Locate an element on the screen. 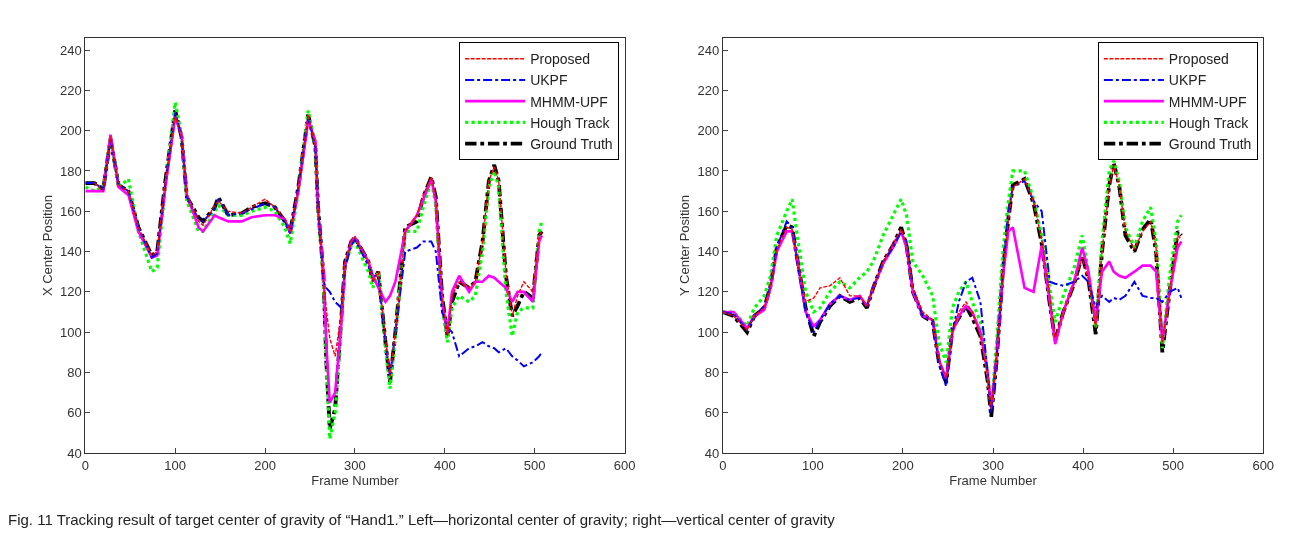  y-axis-title: Y Center Position is located at coordinates (685, 245).